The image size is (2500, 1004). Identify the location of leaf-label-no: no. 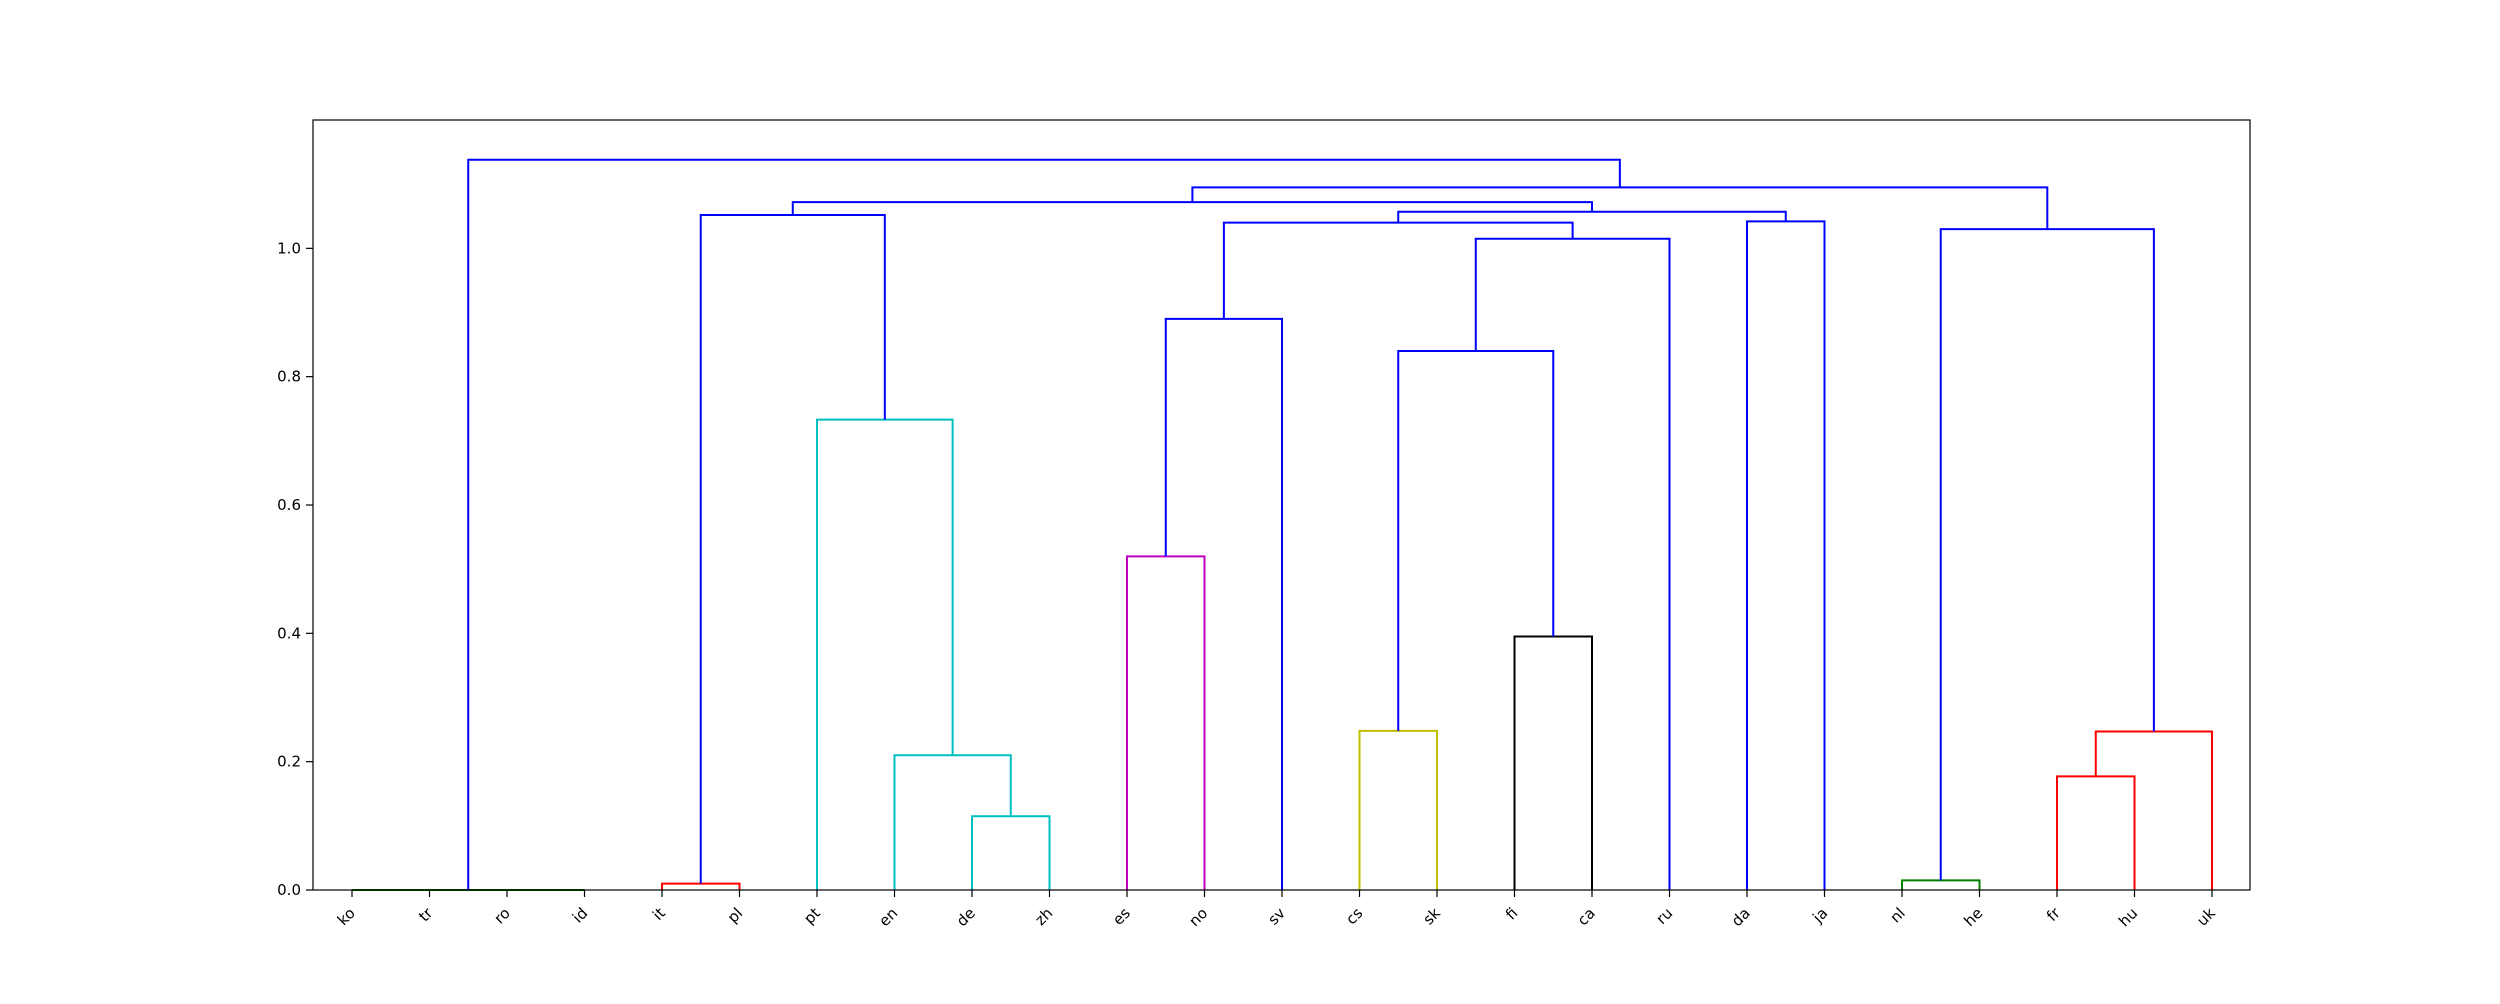
(1198, 917).